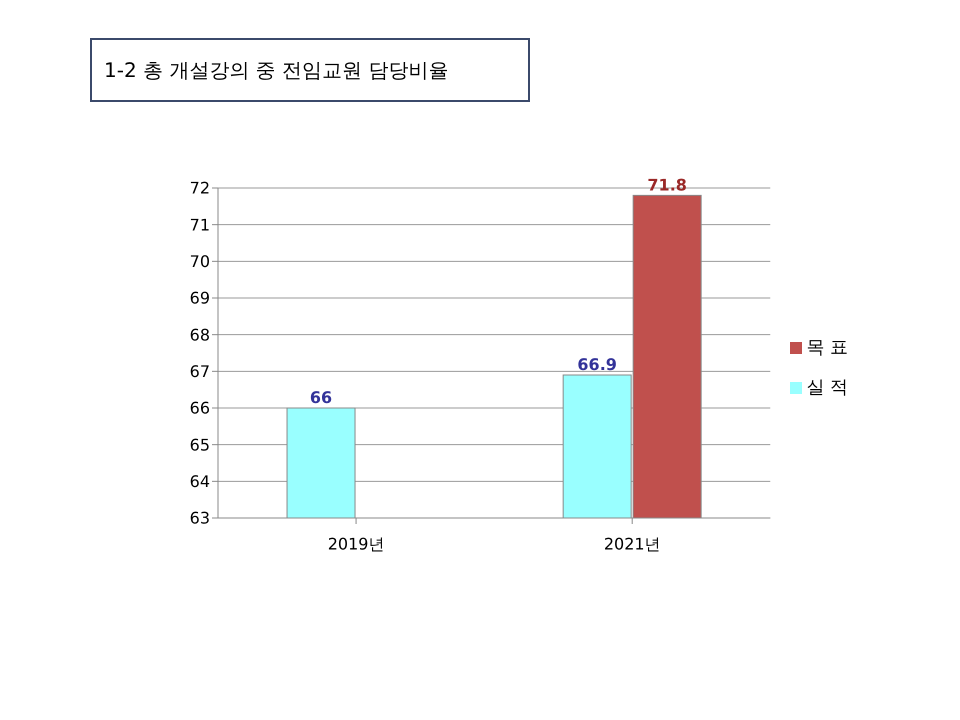  Describe the element at coordinates (200, 334) in the screenshot. I see `y-tick-label: 68` at that location.